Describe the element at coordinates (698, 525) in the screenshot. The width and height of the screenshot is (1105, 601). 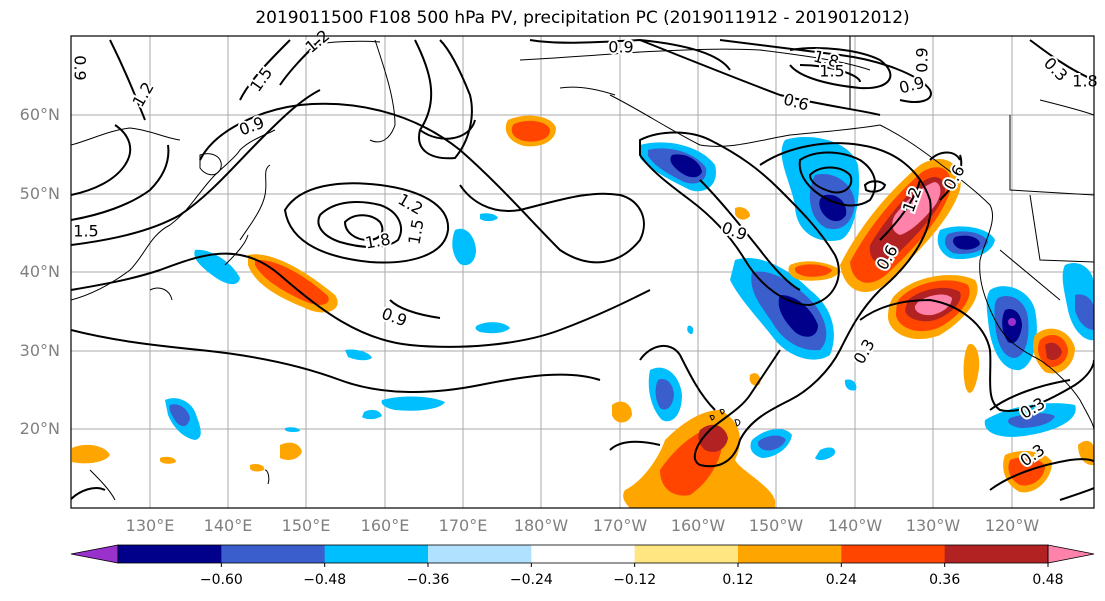
I see `lon-label: 160°W` at that location.